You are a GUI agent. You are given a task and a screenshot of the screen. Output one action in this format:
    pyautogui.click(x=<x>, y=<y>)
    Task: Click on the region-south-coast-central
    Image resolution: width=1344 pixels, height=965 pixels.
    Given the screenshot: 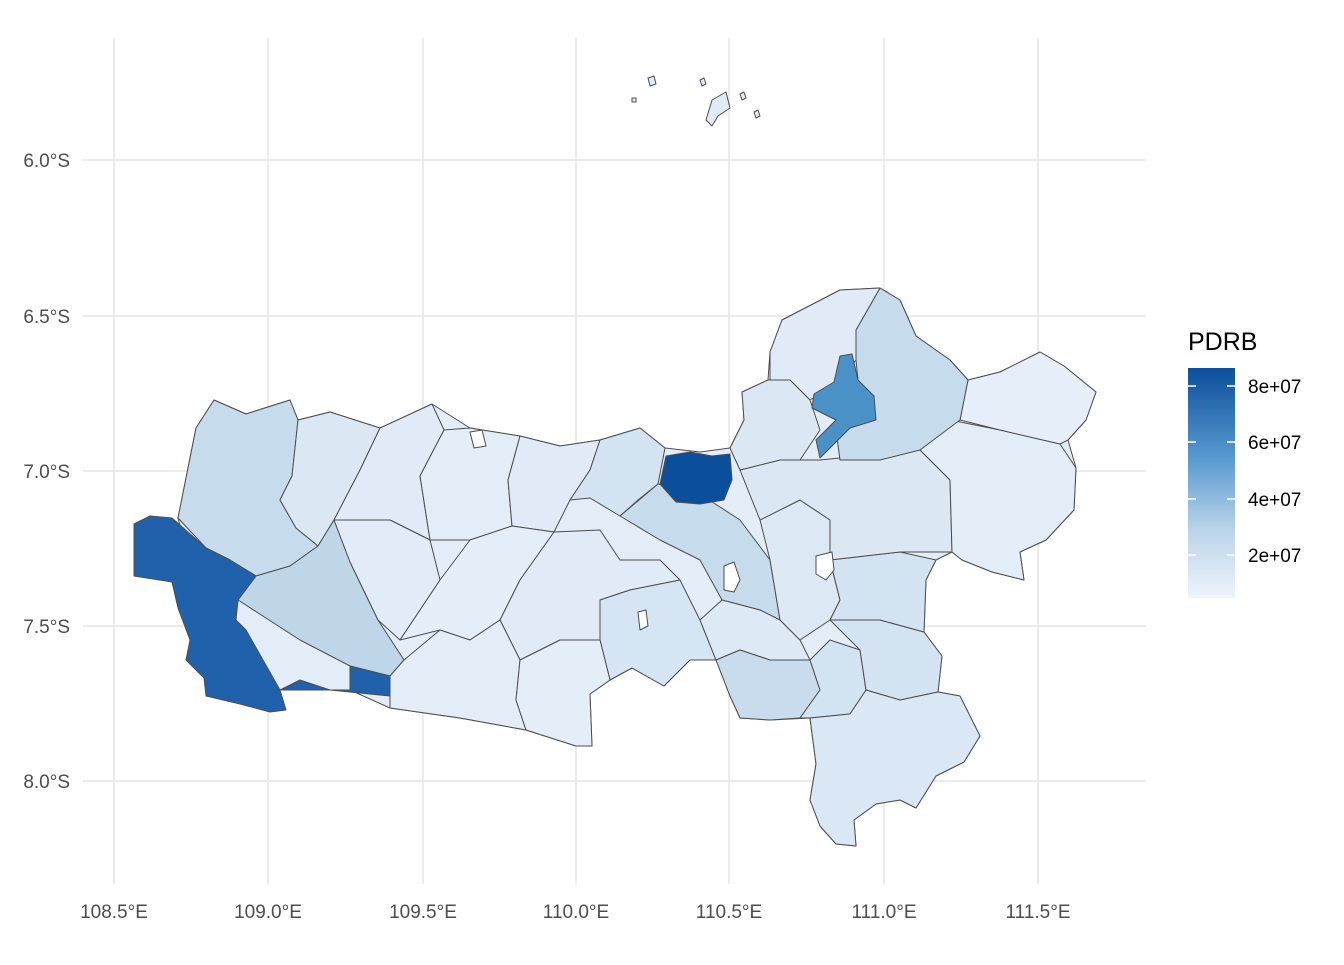 What is the action you would take?
    pyautogui.click(x=563, y=693)
    